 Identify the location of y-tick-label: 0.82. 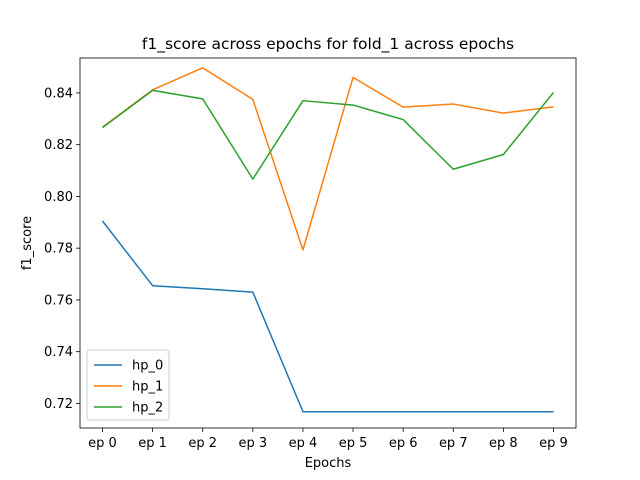
(58, 145).